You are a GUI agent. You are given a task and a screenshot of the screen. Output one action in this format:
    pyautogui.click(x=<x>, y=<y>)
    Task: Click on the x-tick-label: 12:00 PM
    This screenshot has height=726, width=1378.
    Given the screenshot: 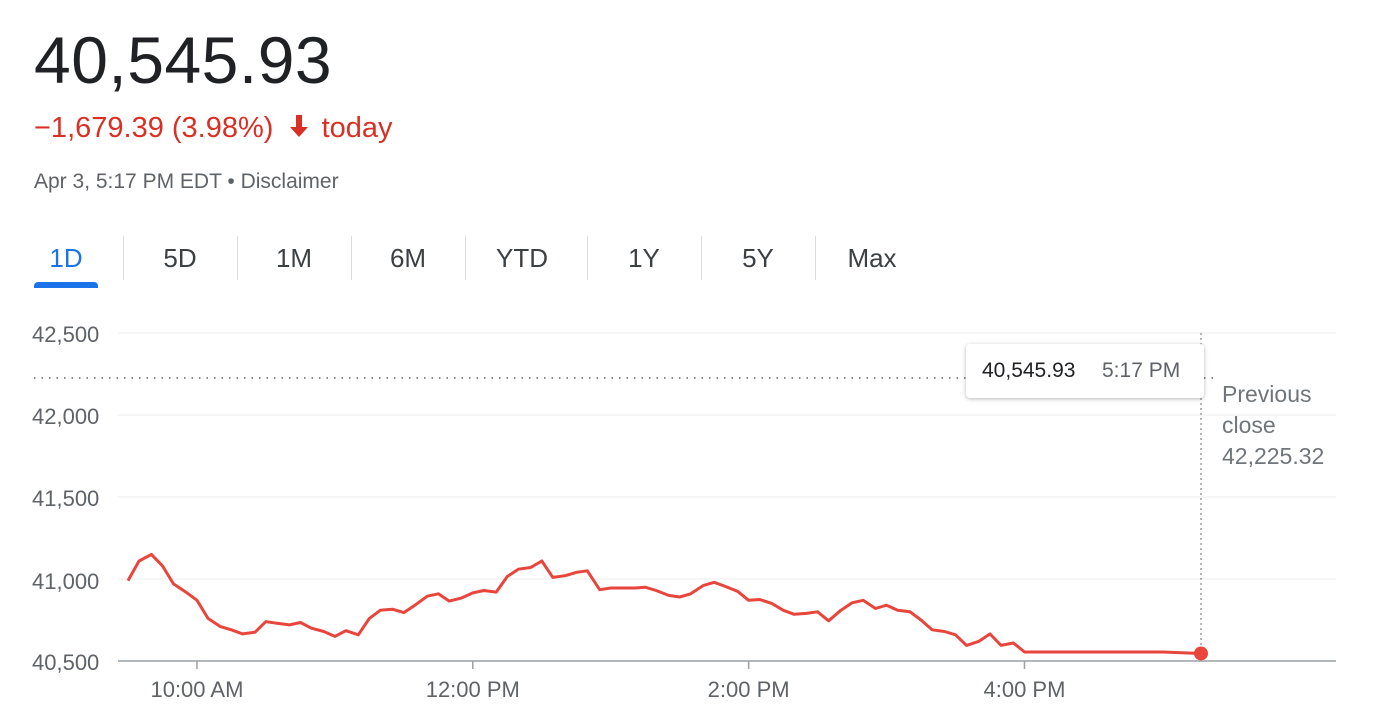 What is the action you would take?
    pyautogui.click(x=473, y=689)
    